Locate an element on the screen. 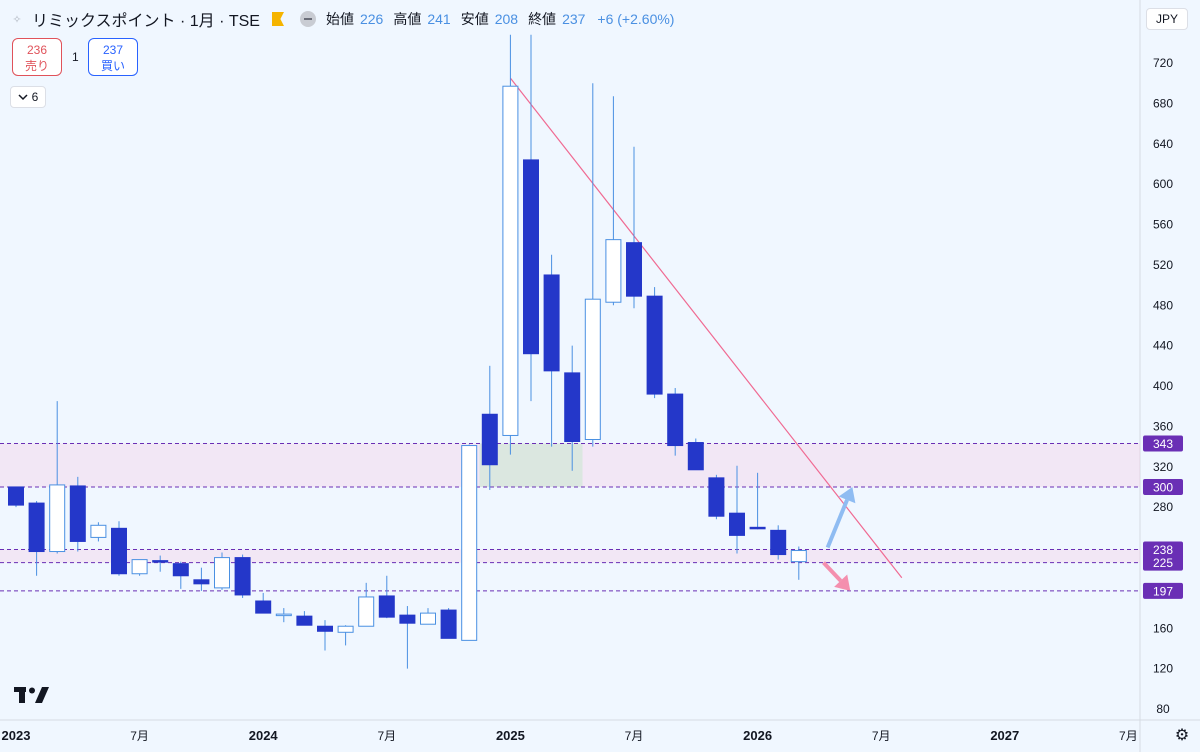  level-label: 238 is located at coordinates (1163, 550).